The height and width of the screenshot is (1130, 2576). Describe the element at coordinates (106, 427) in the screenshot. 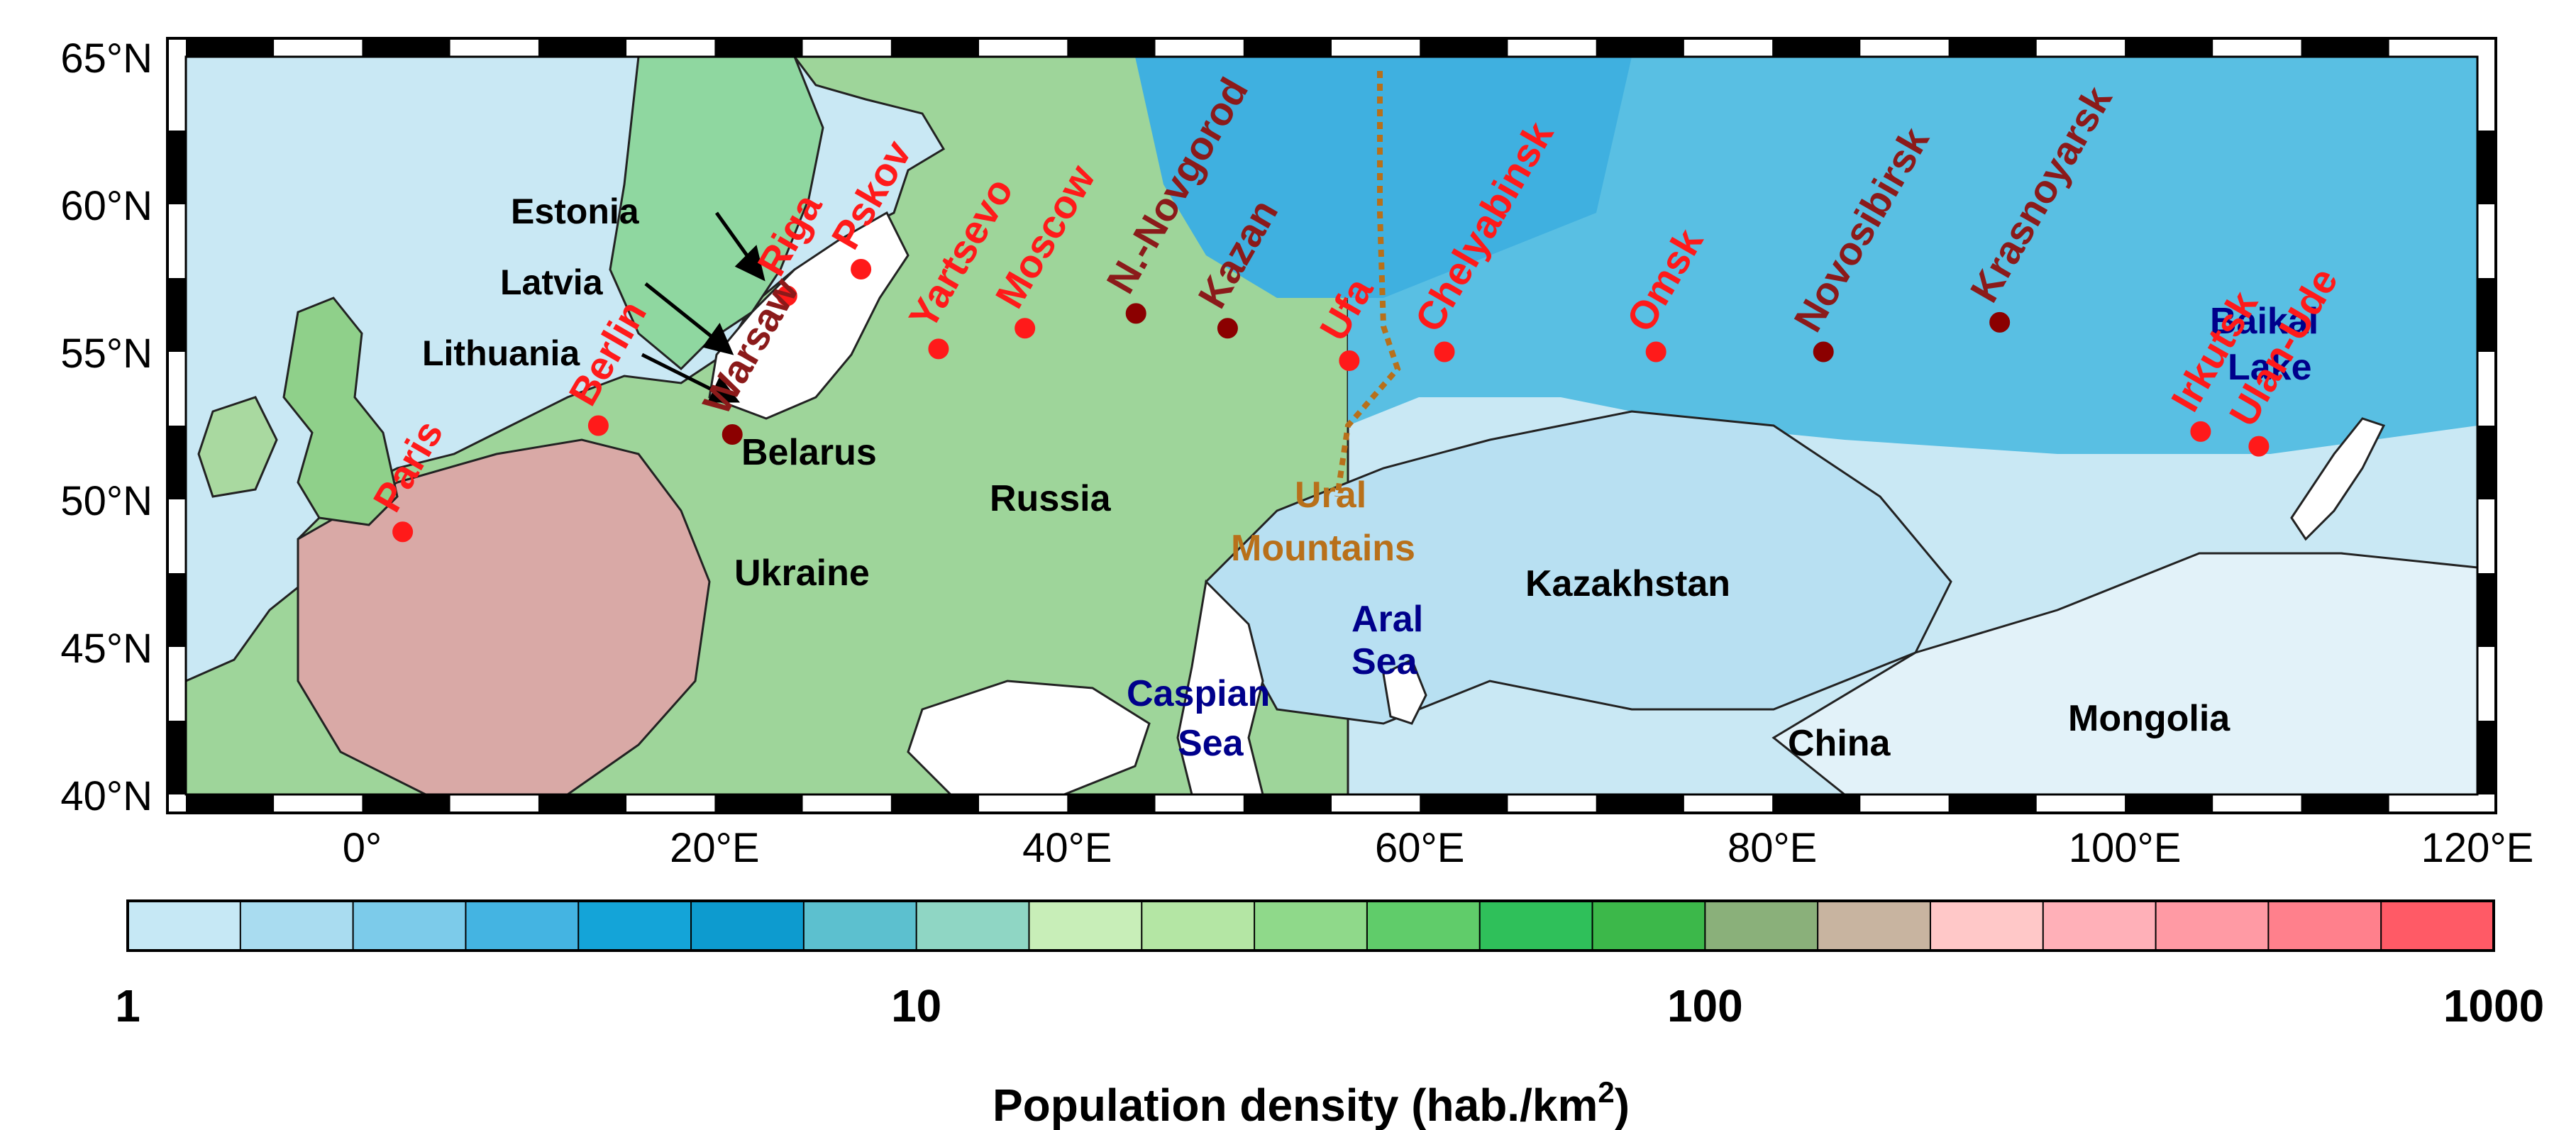

I see `latitude-labels: 65°N 60°N 55°N 50°N 45°N 40°N` at that location.